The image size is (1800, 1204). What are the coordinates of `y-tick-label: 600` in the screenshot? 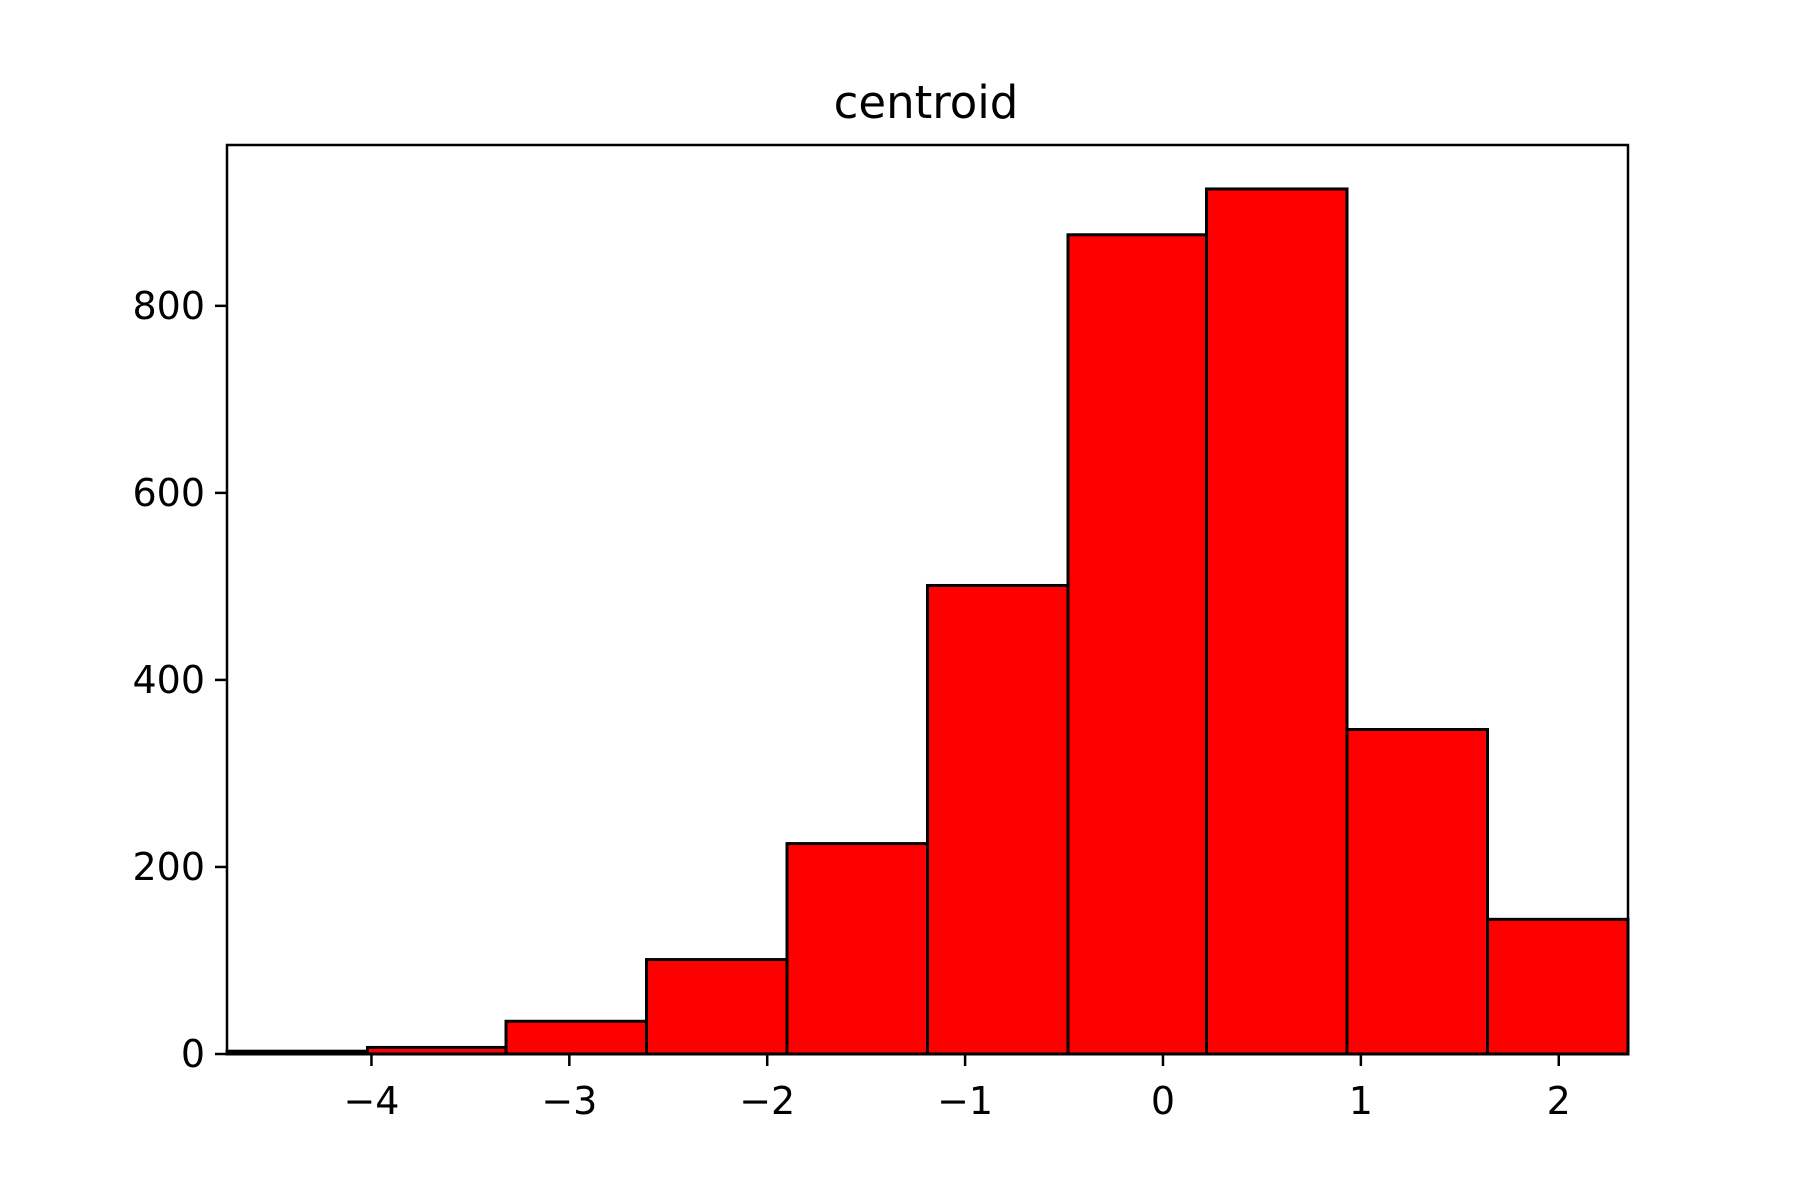 It's located at (168, 493).